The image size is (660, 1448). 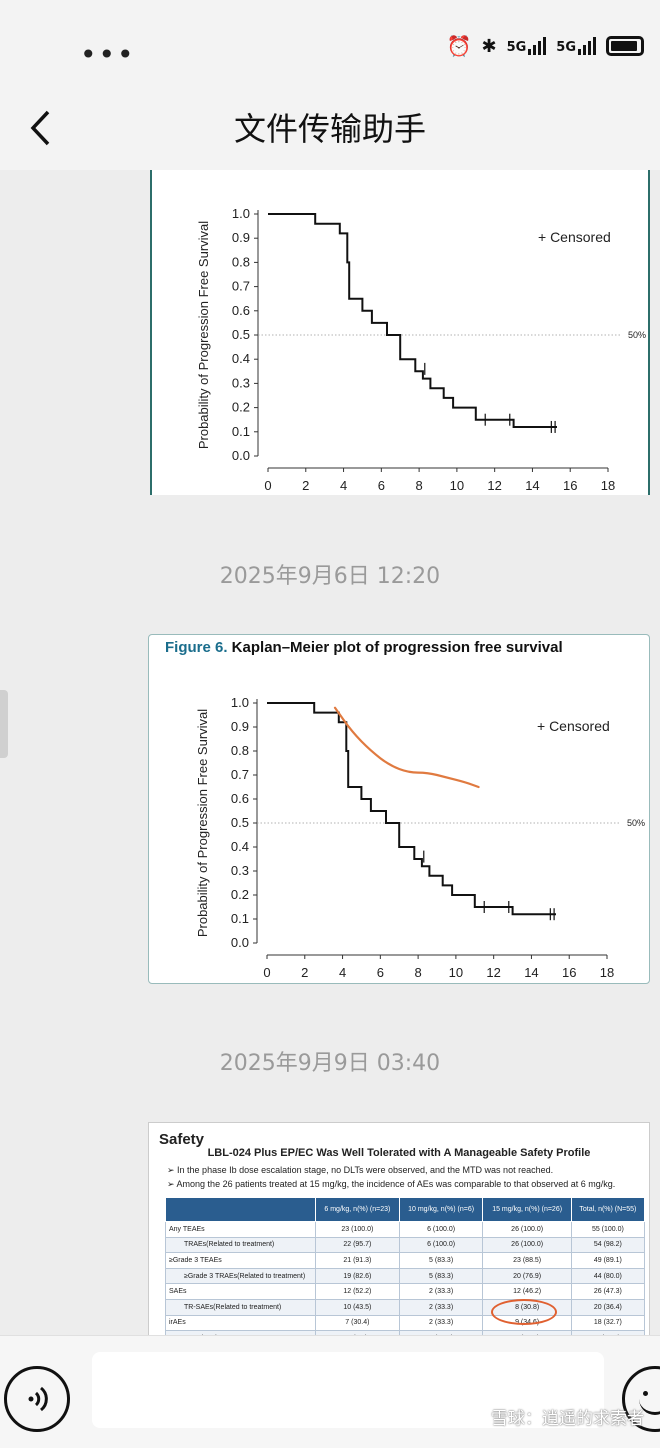 I want to click on signal-label-1: 5G, so click(x=516, y=47).